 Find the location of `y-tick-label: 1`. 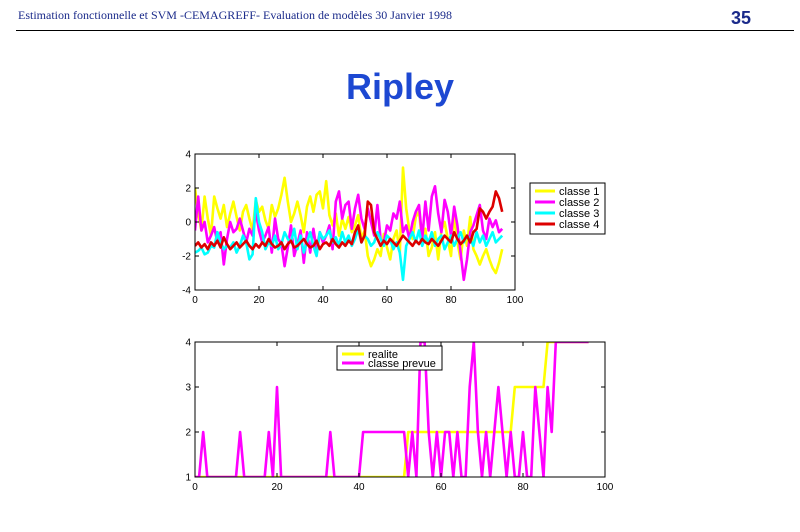

y-tick-label: 1 is located at coordinates (188, 478).